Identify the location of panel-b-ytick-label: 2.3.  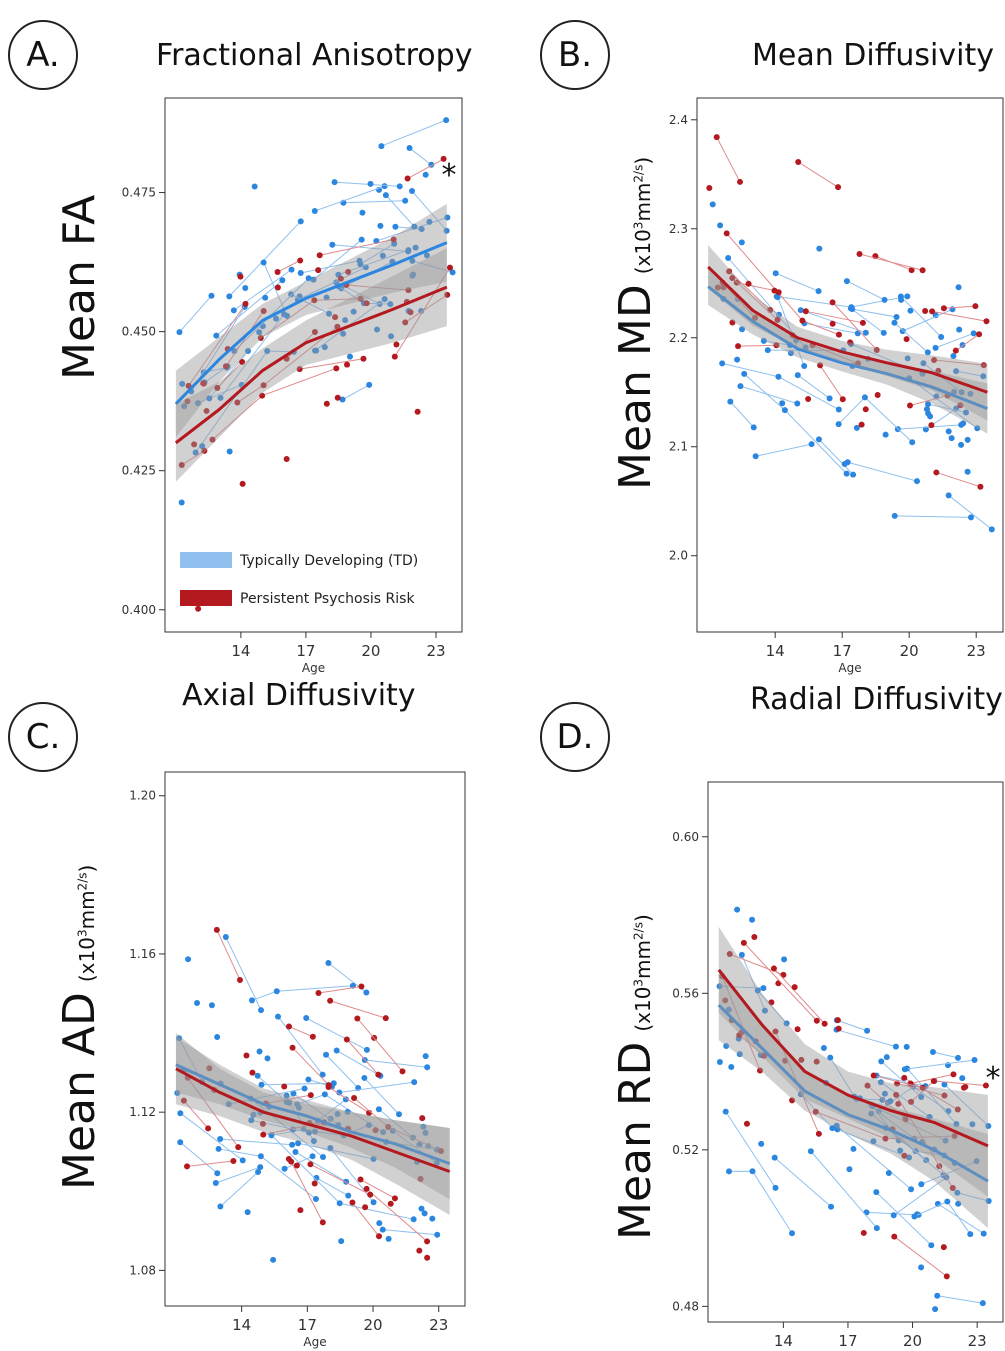
(678, 229).